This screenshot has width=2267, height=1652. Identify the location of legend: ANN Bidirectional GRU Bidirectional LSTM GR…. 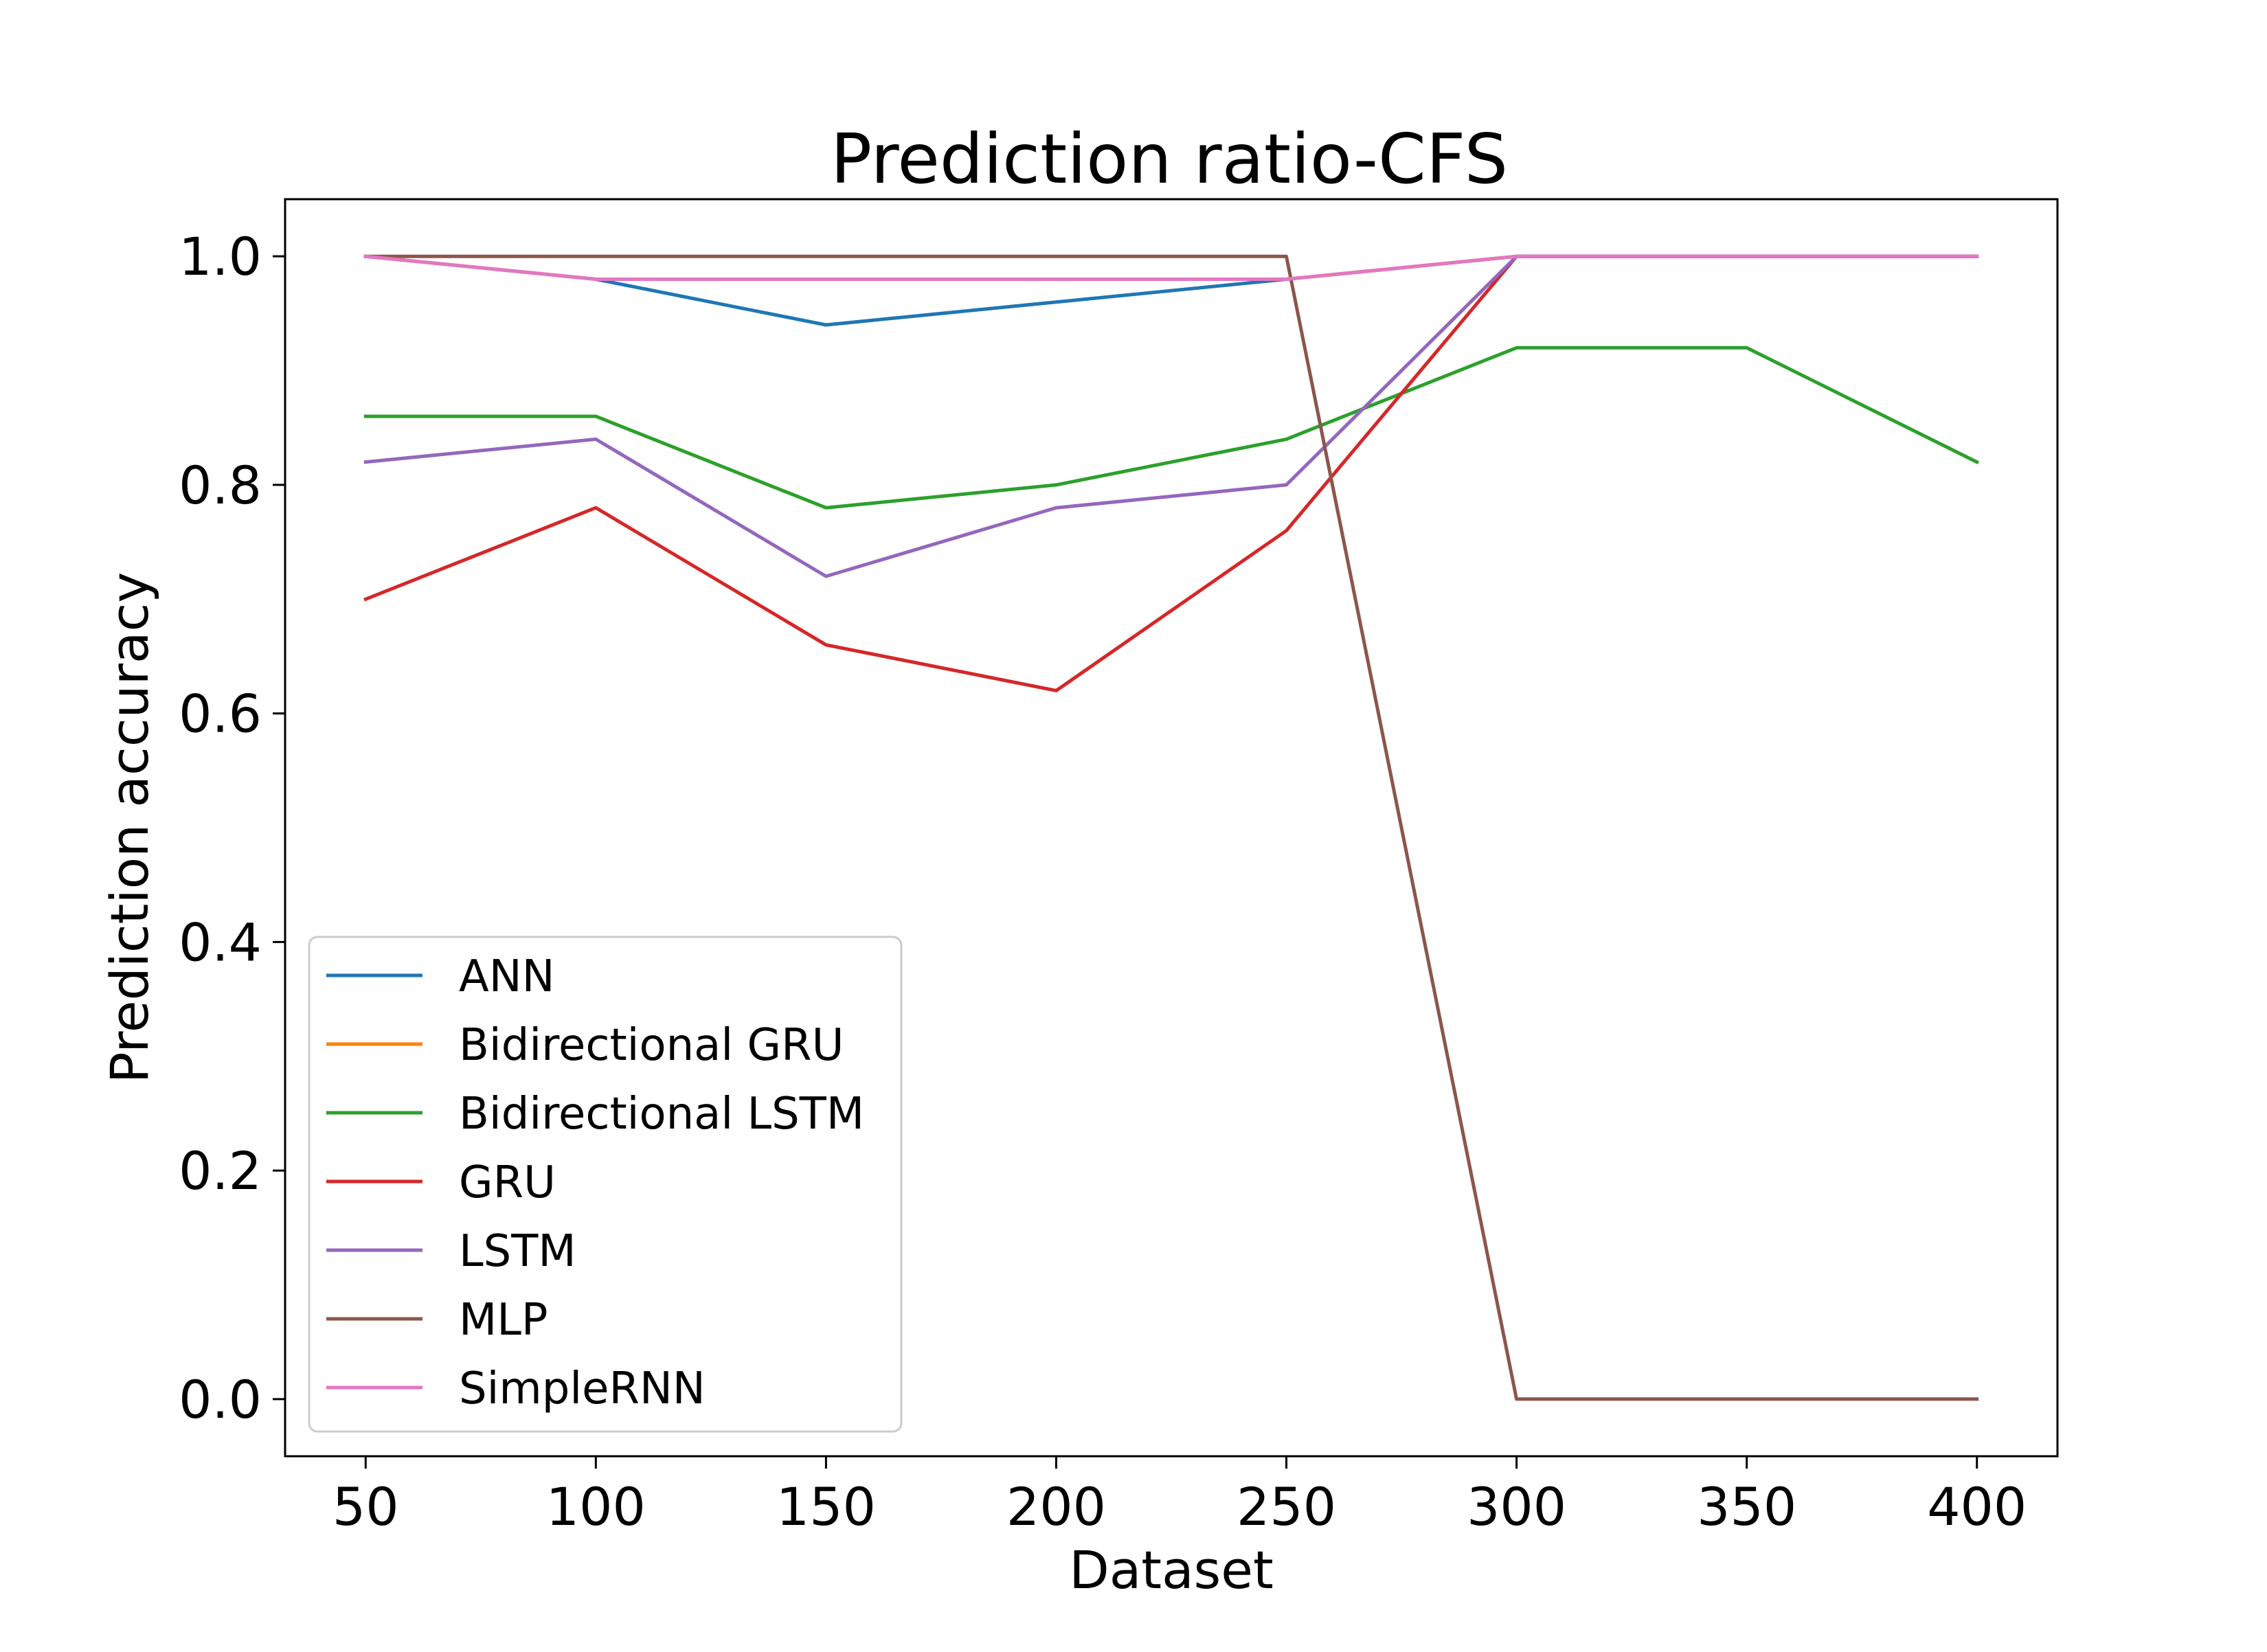
(605, 1184).